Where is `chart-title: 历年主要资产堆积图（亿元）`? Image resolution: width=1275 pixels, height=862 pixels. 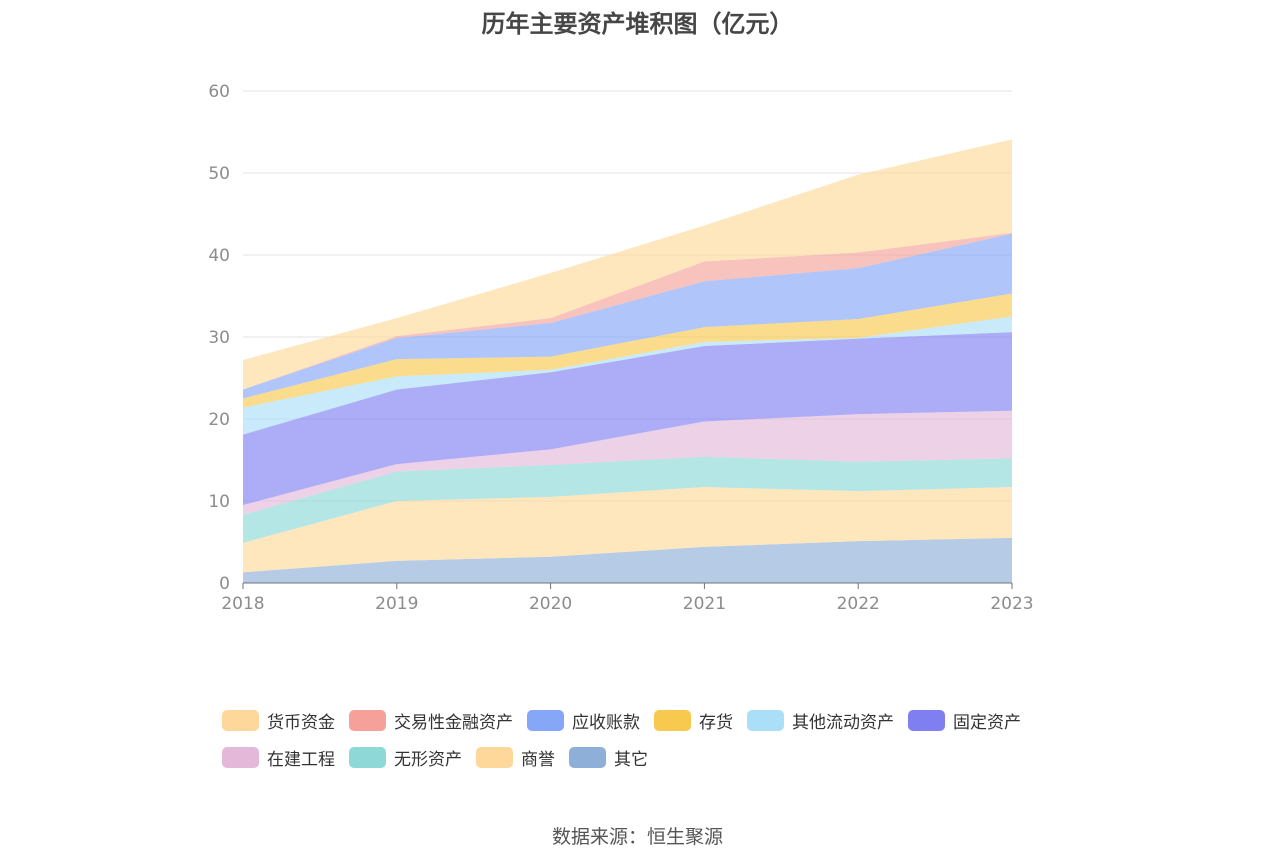
chart-title: 历年主要资产堆积图（亿元） is located at coordinates (637, 24).